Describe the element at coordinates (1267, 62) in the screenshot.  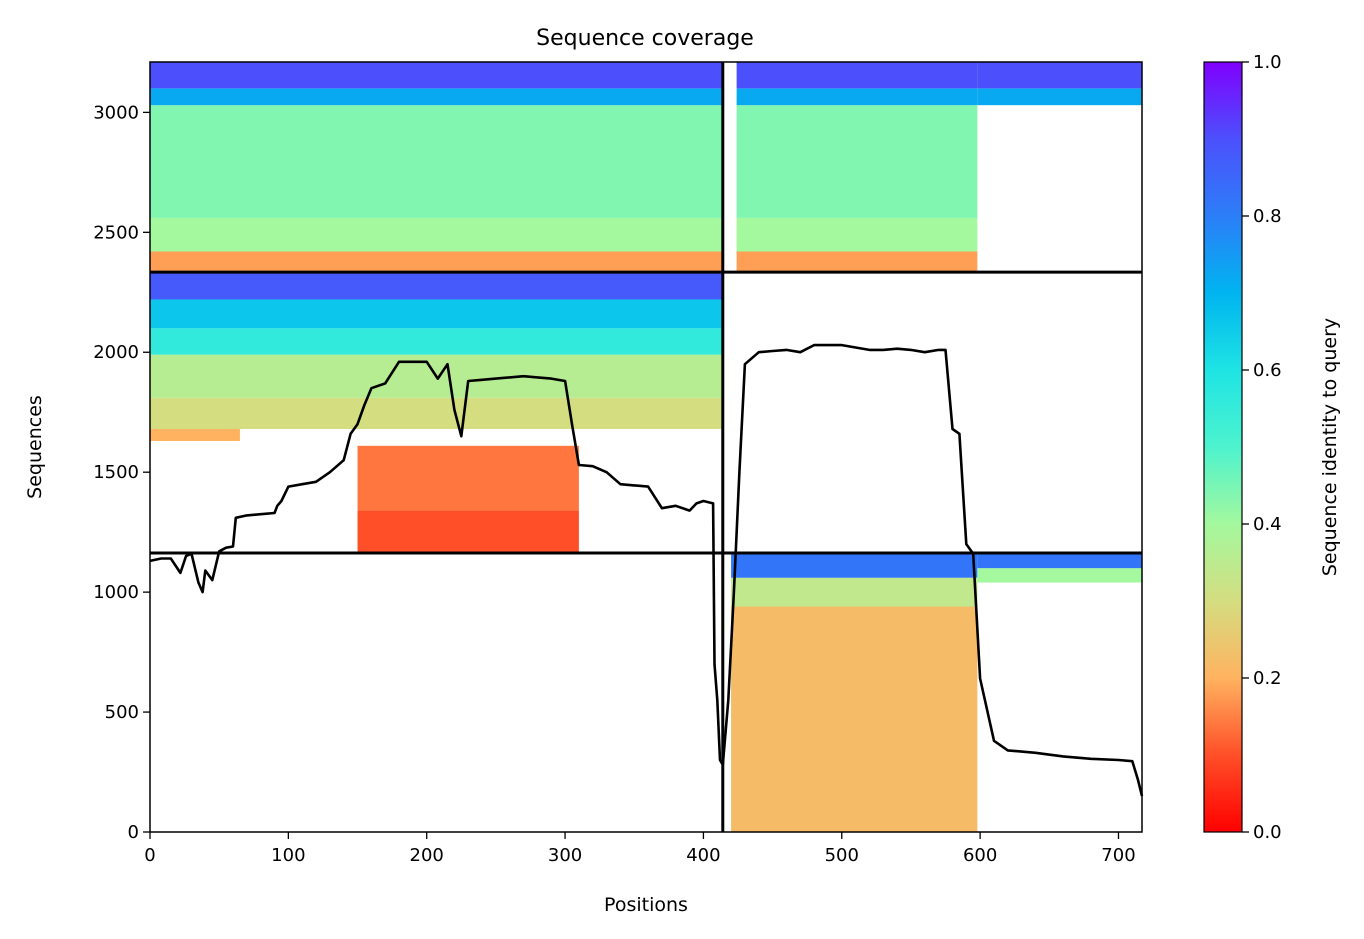
I see `colorbar-tick-label: 1.0` at that location.